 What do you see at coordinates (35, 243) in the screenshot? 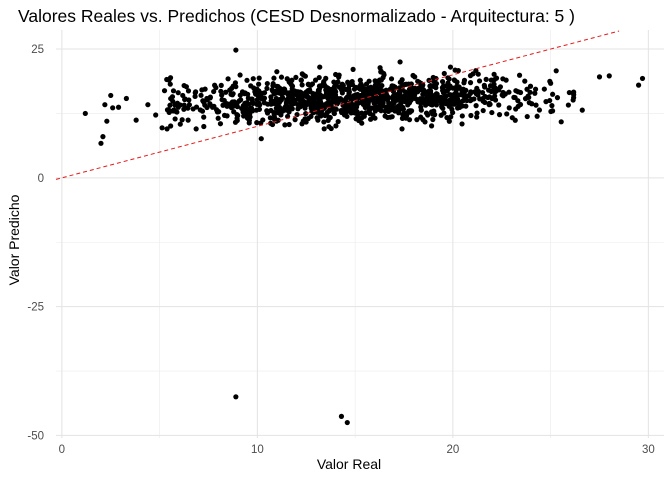
I see `y-axis-ticks: -50 -25 0 25` at bounding box center [35, 243].